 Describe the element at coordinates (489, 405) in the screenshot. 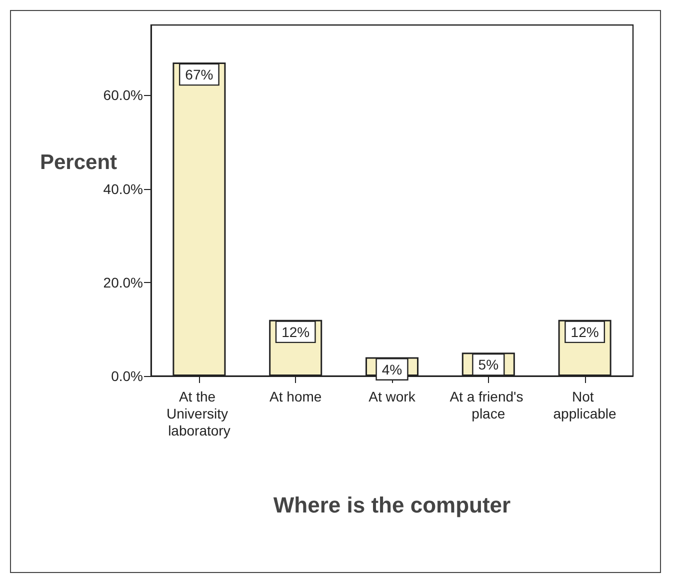

I see `x-tick-label: At a friend's place` at that location.